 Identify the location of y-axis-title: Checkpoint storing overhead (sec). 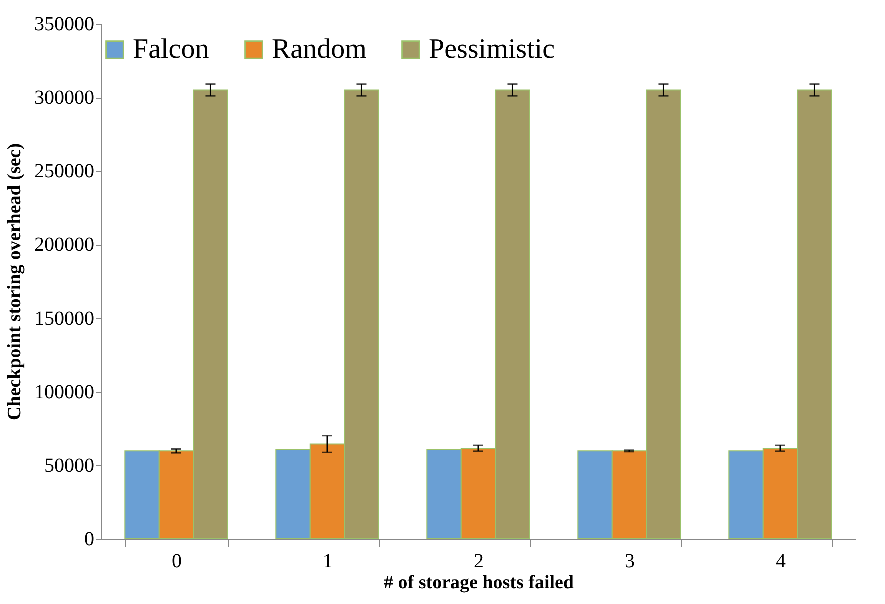
(15, 282).